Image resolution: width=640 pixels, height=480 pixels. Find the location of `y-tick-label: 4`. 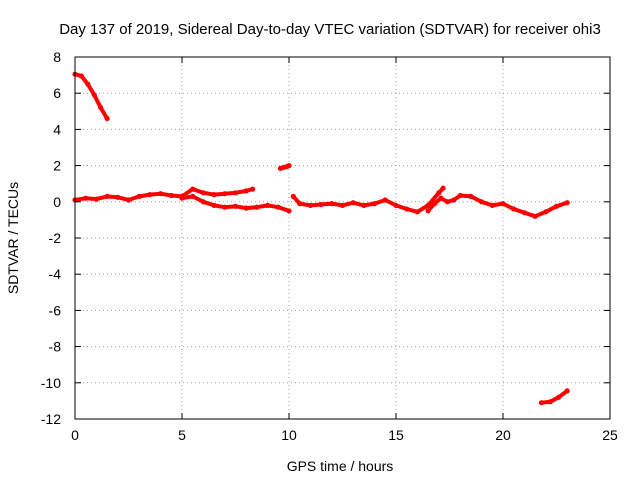

y-tick-label: 4 is located at coordinates (57, 129).